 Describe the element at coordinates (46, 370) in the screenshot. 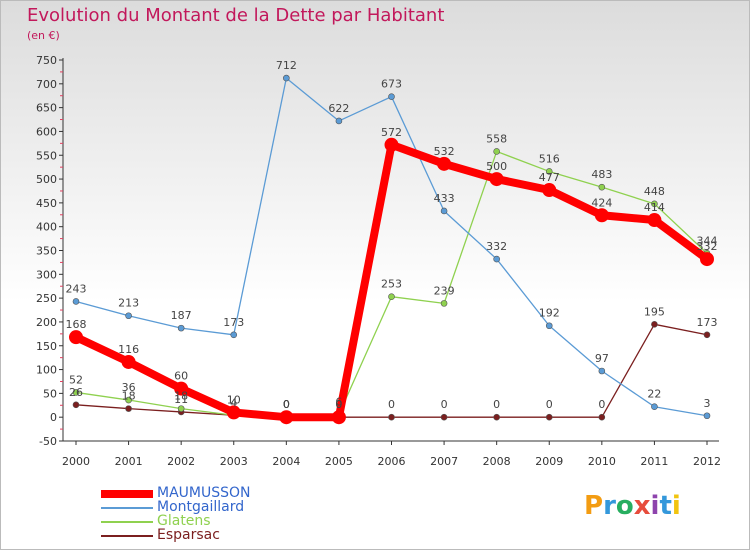

I see `y-tick-label: 100` at that location.